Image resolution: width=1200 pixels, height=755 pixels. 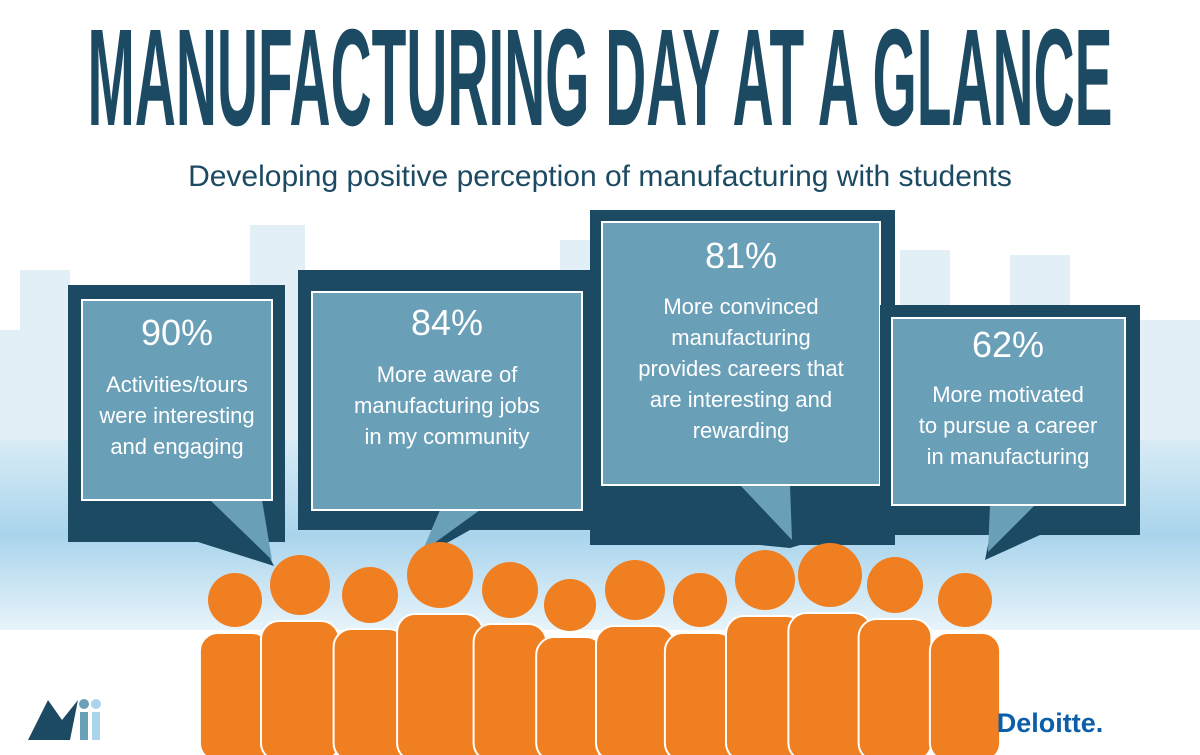 What do you see at coordinates (447, 322) in the screenshot?
I see `bubble-stat: 84%` at bounding box center [447, 322].